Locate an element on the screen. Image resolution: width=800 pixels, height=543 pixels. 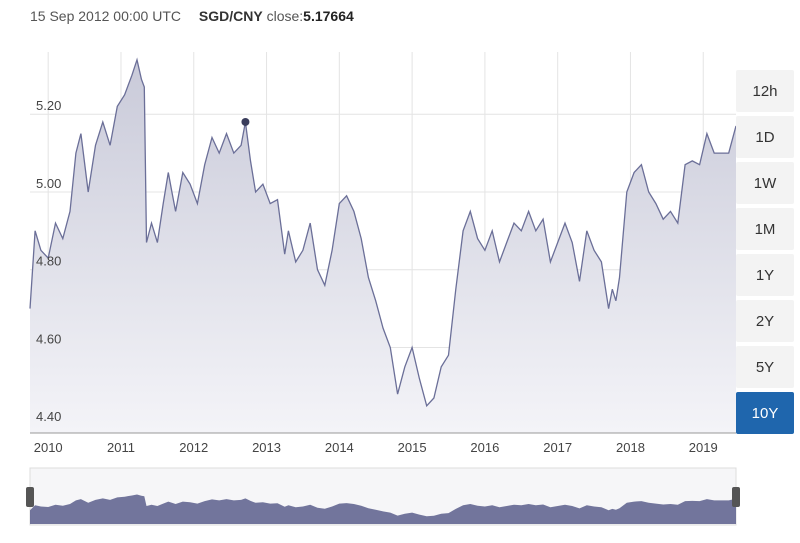
navigator-area is located at coordinates (383, 509).